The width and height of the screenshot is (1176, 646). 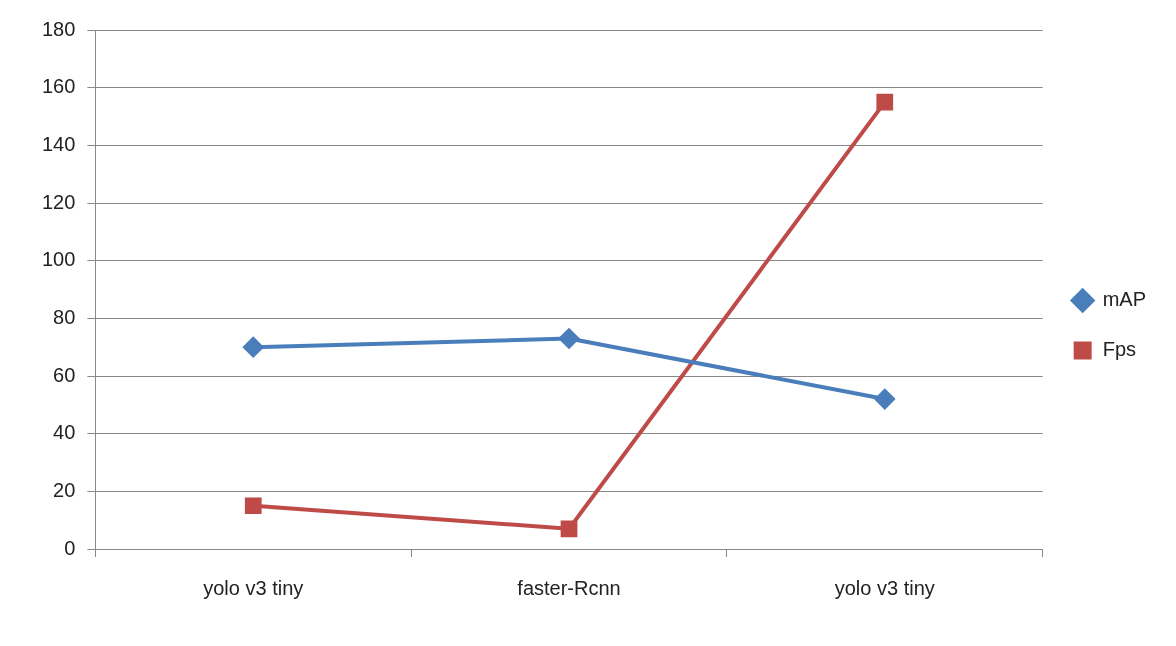 I want to click on x-tick-label: faster-Rcnn, so click(x=569, y=587).